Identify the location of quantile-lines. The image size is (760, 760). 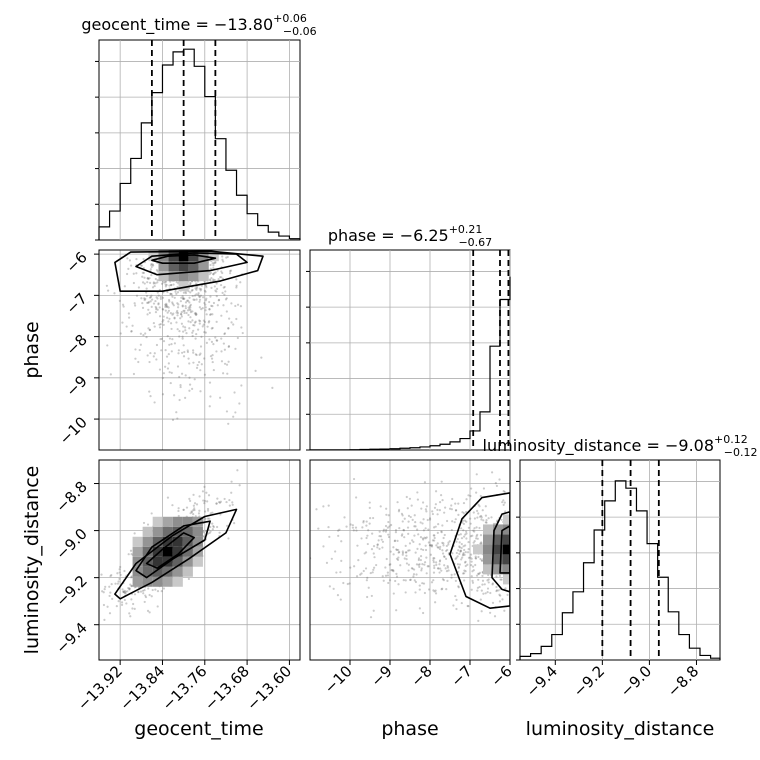
(630, 560).